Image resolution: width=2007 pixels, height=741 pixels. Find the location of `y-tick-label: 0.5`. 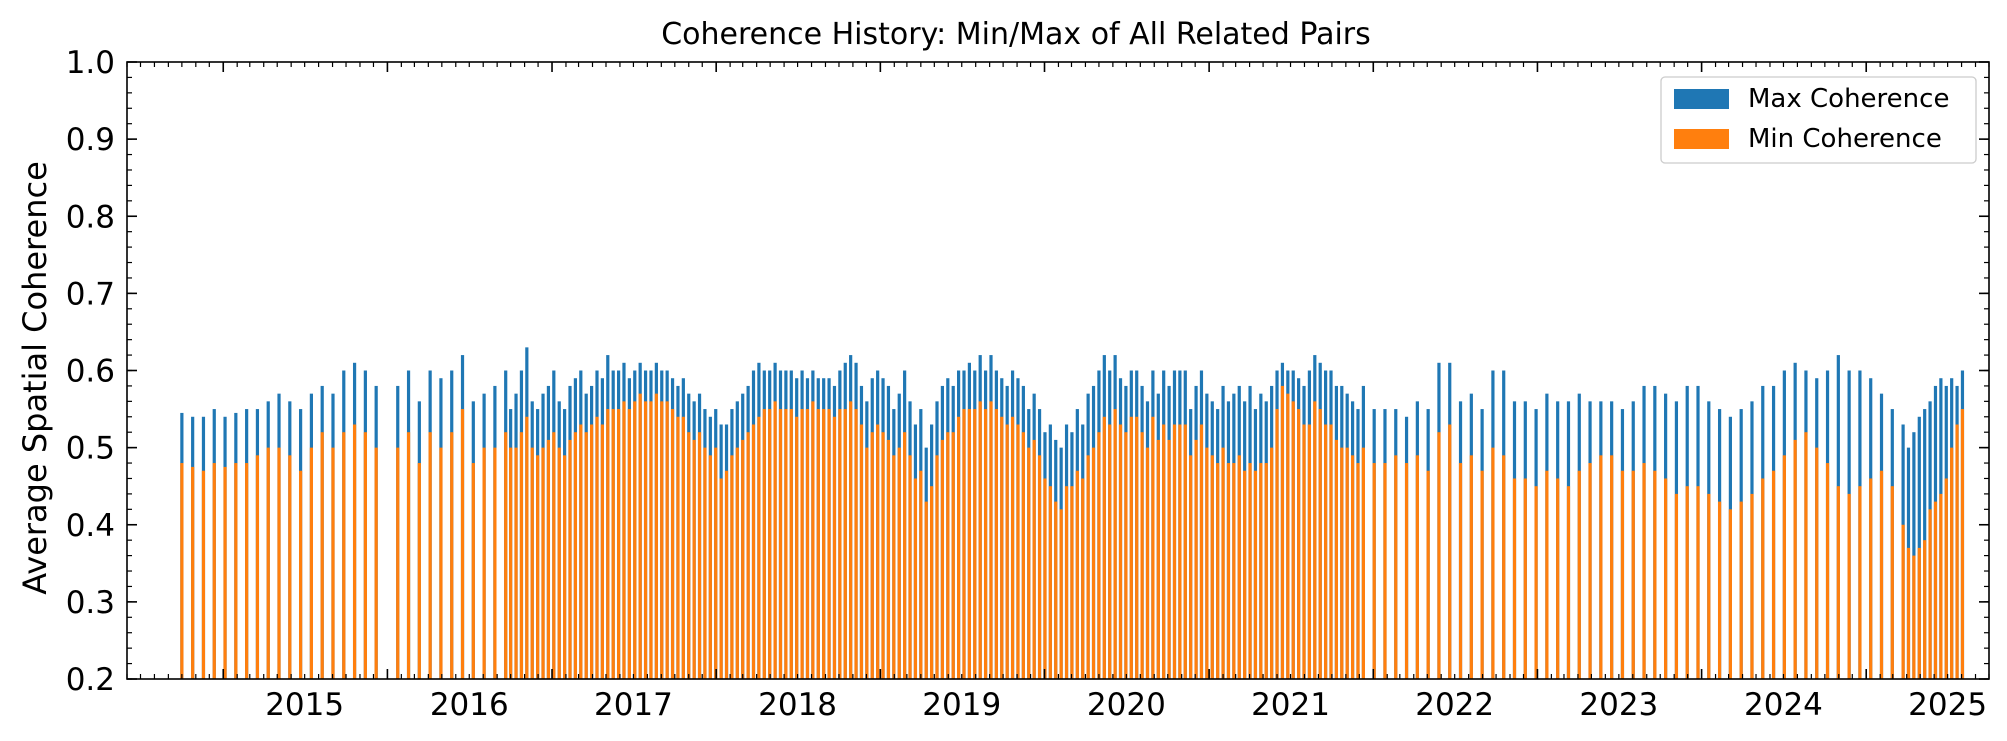

y-tick-label: 0.5 is located at coordinates (90, 449).